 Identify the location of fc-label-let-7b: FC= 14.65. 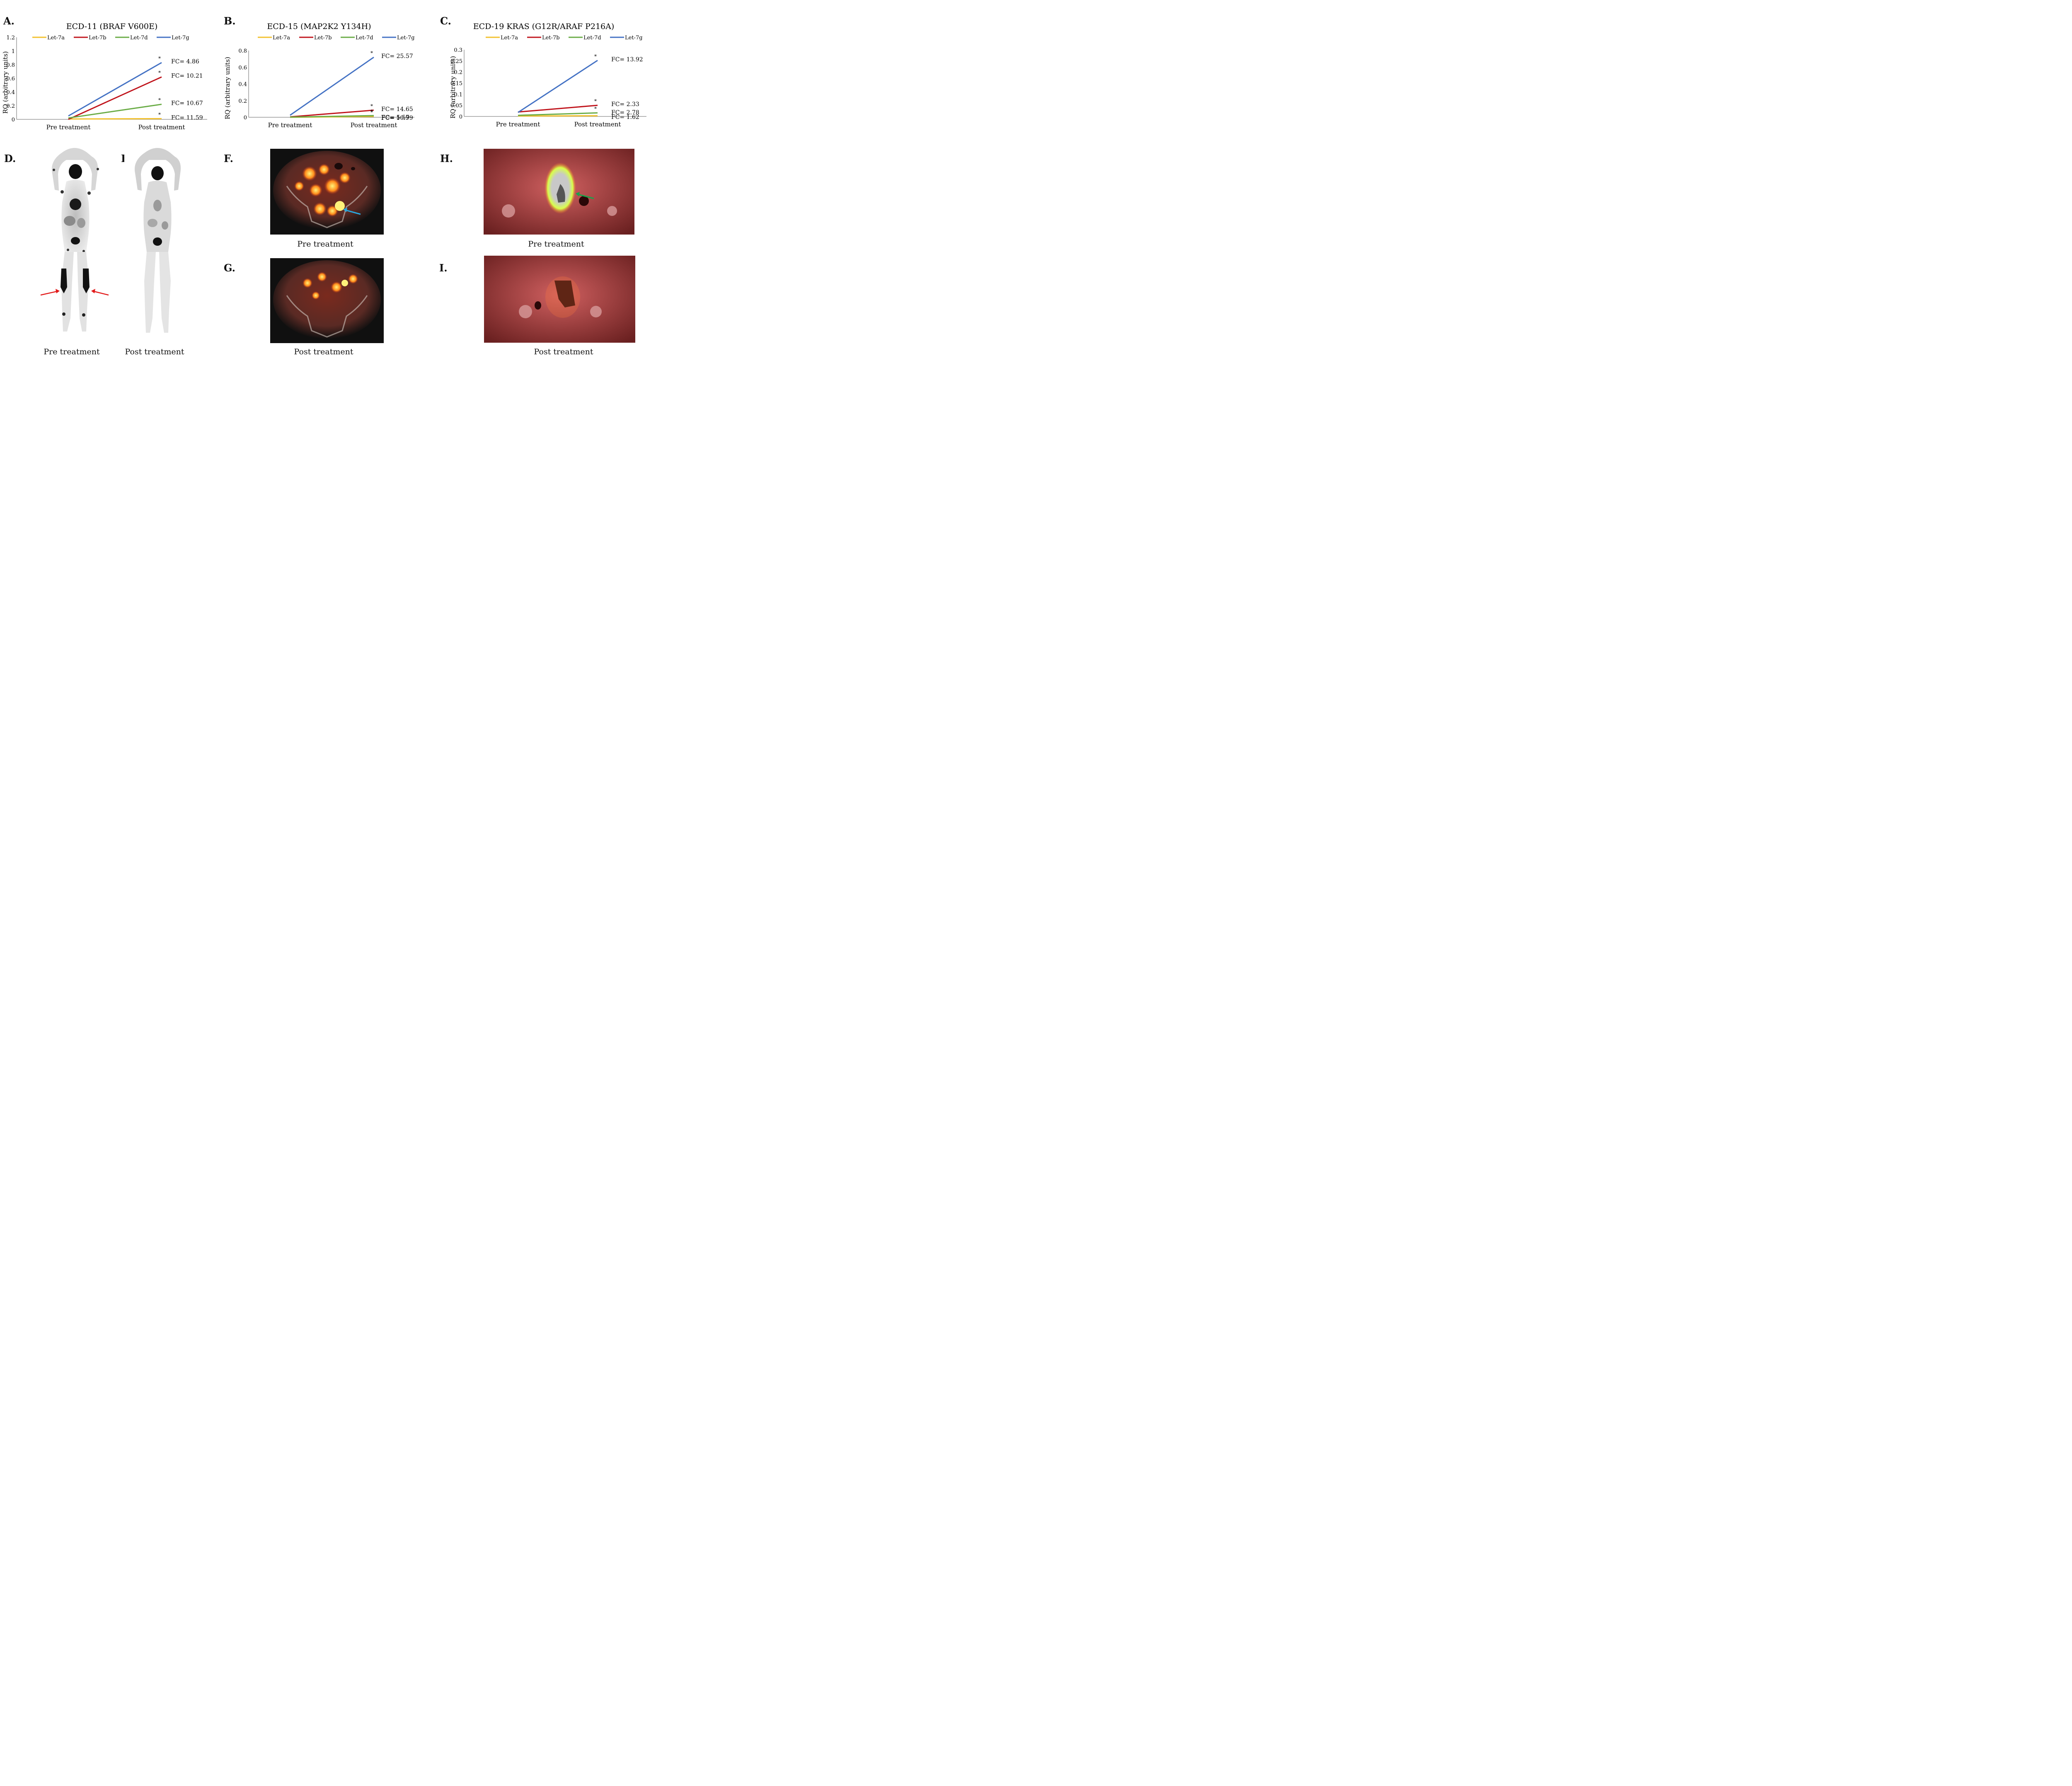
(397, 109).